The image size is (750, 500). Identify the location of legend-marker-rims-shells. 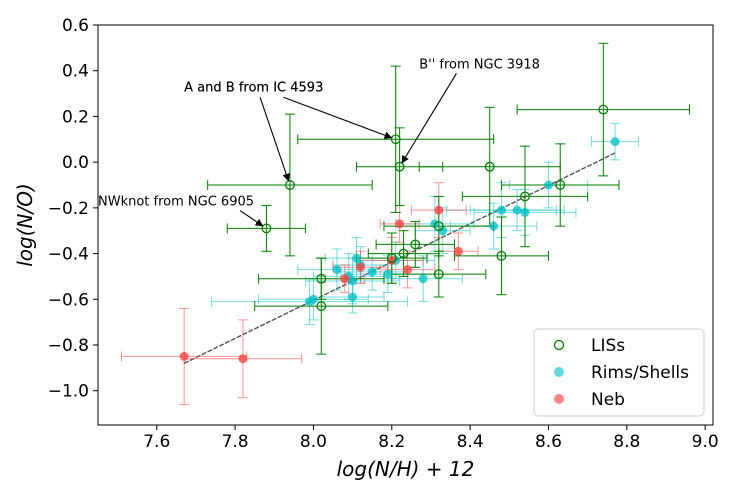
(559, 372).